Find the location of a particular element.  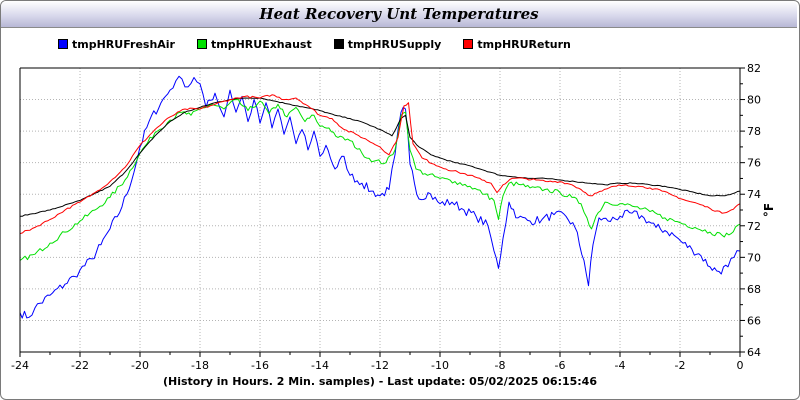

chart-title: Heat Recovery Unt Temperatures is located at coordinates (399, 14).